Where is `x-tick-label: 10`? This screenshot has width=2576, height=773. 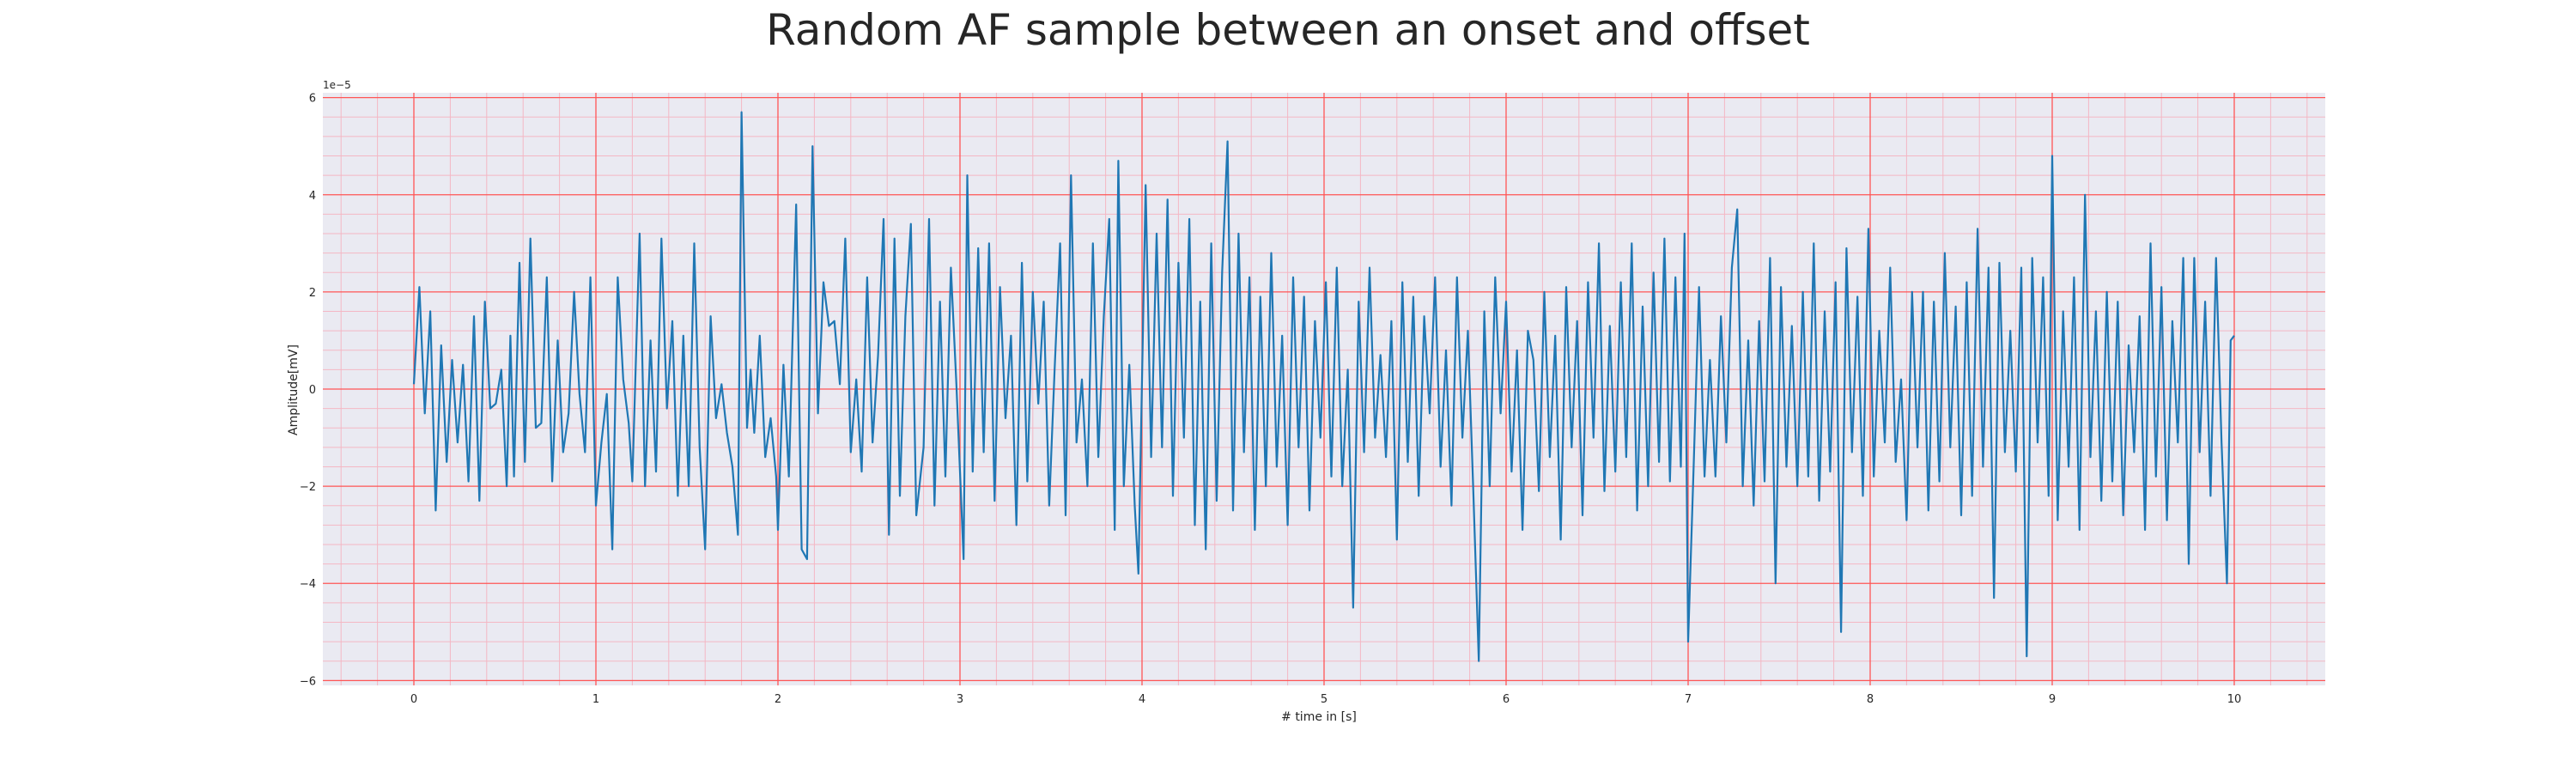 x-tick-label: 10 is located at coordinates (2234, 699).